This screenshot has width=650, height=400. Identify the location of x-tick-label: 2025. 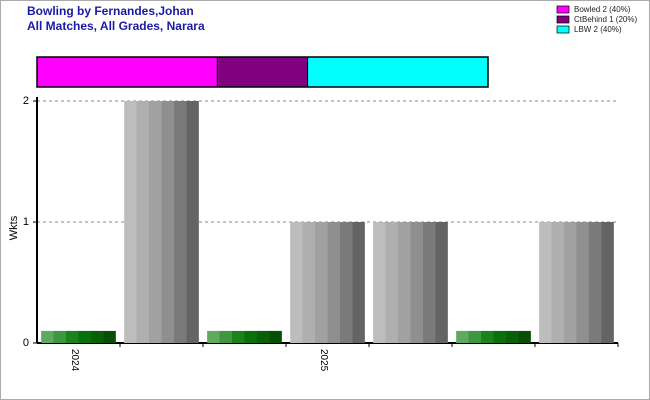
(323, 360).